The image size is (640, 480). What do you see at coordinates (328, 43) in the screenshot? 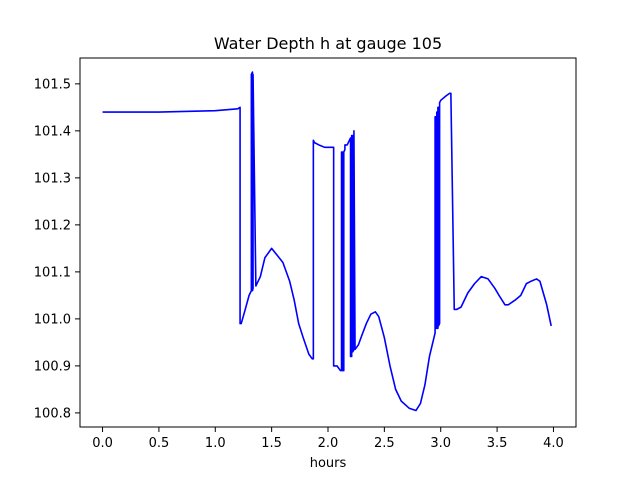
I see `chart-title: Water Depth h at gauge 105` at bounding box center [328, 43].